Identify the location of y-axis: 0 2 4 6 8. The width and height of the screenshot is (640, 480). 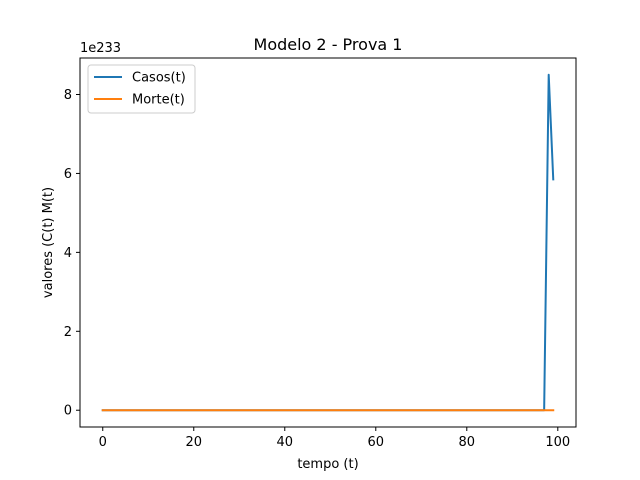
(72, 253).